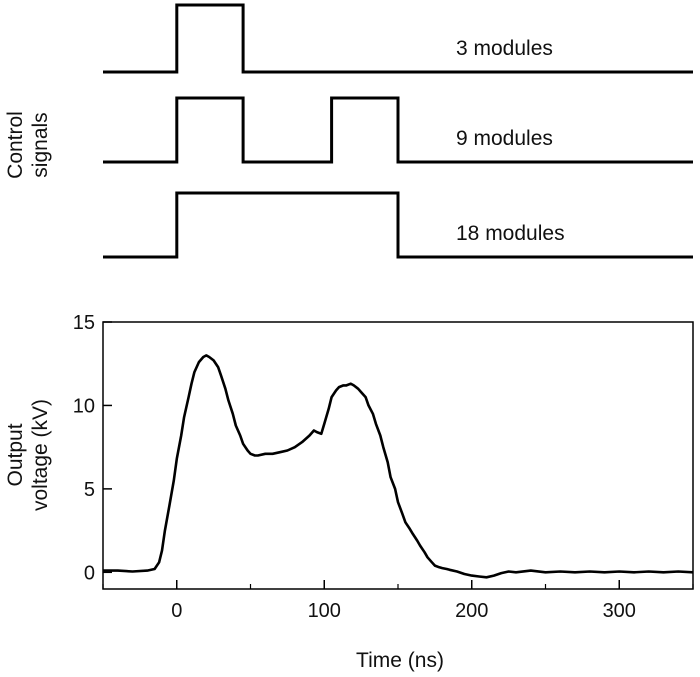 This screenshot has width=700, height=677. Describe the element at coordinates (504, 138) in the screenshot. I see `control-signal-label: 9 modules` at that location.